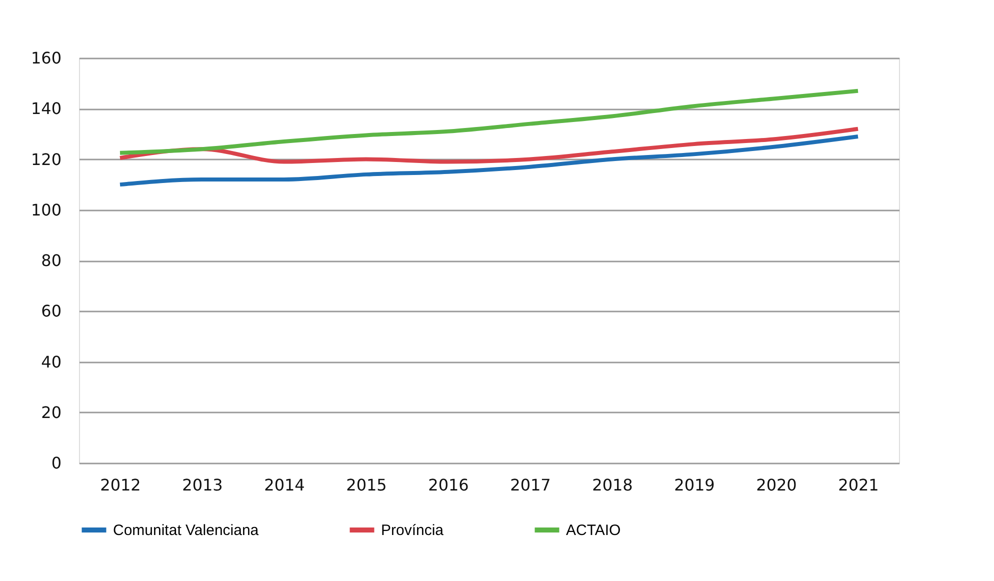  What do you see at coordinates (56, 463) in the screenshot?
I see `y-tick-label: 0` at bounding box center [56, 463].